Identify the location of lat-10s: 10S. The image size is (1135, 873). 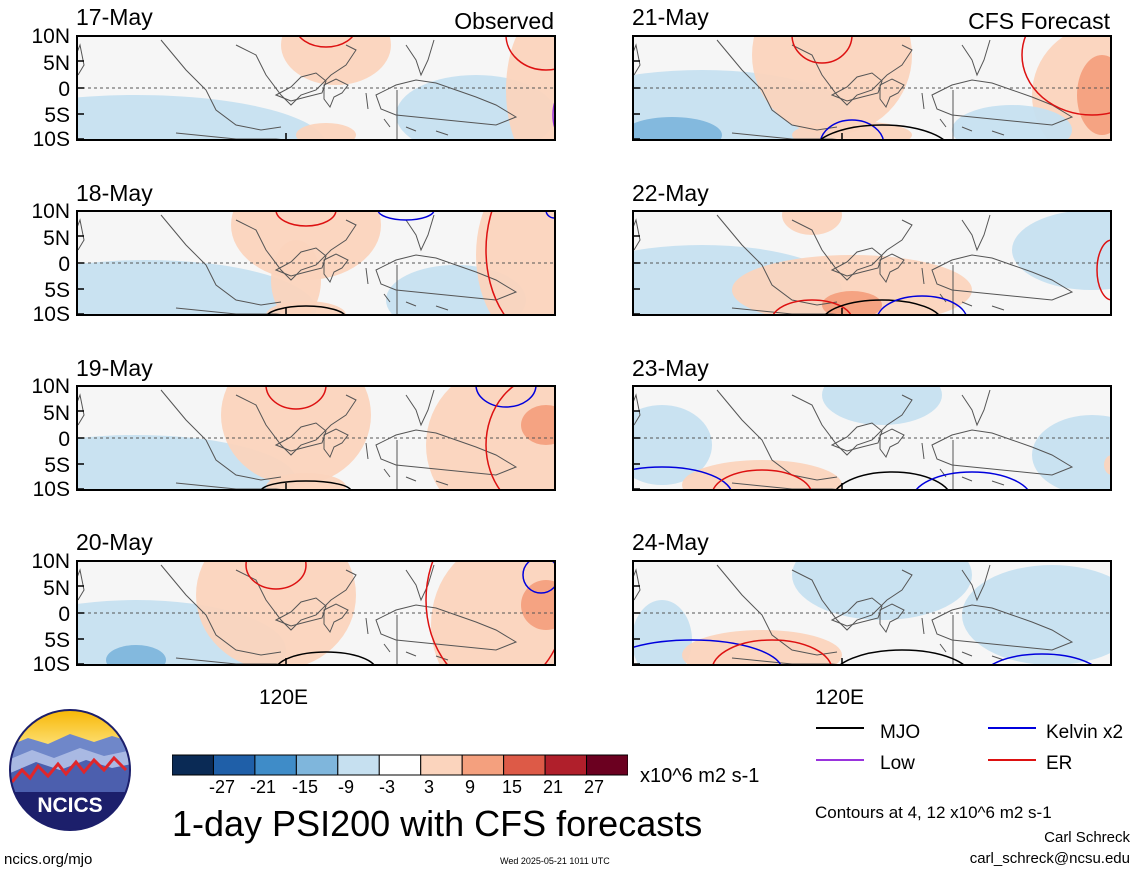
(51, 139).